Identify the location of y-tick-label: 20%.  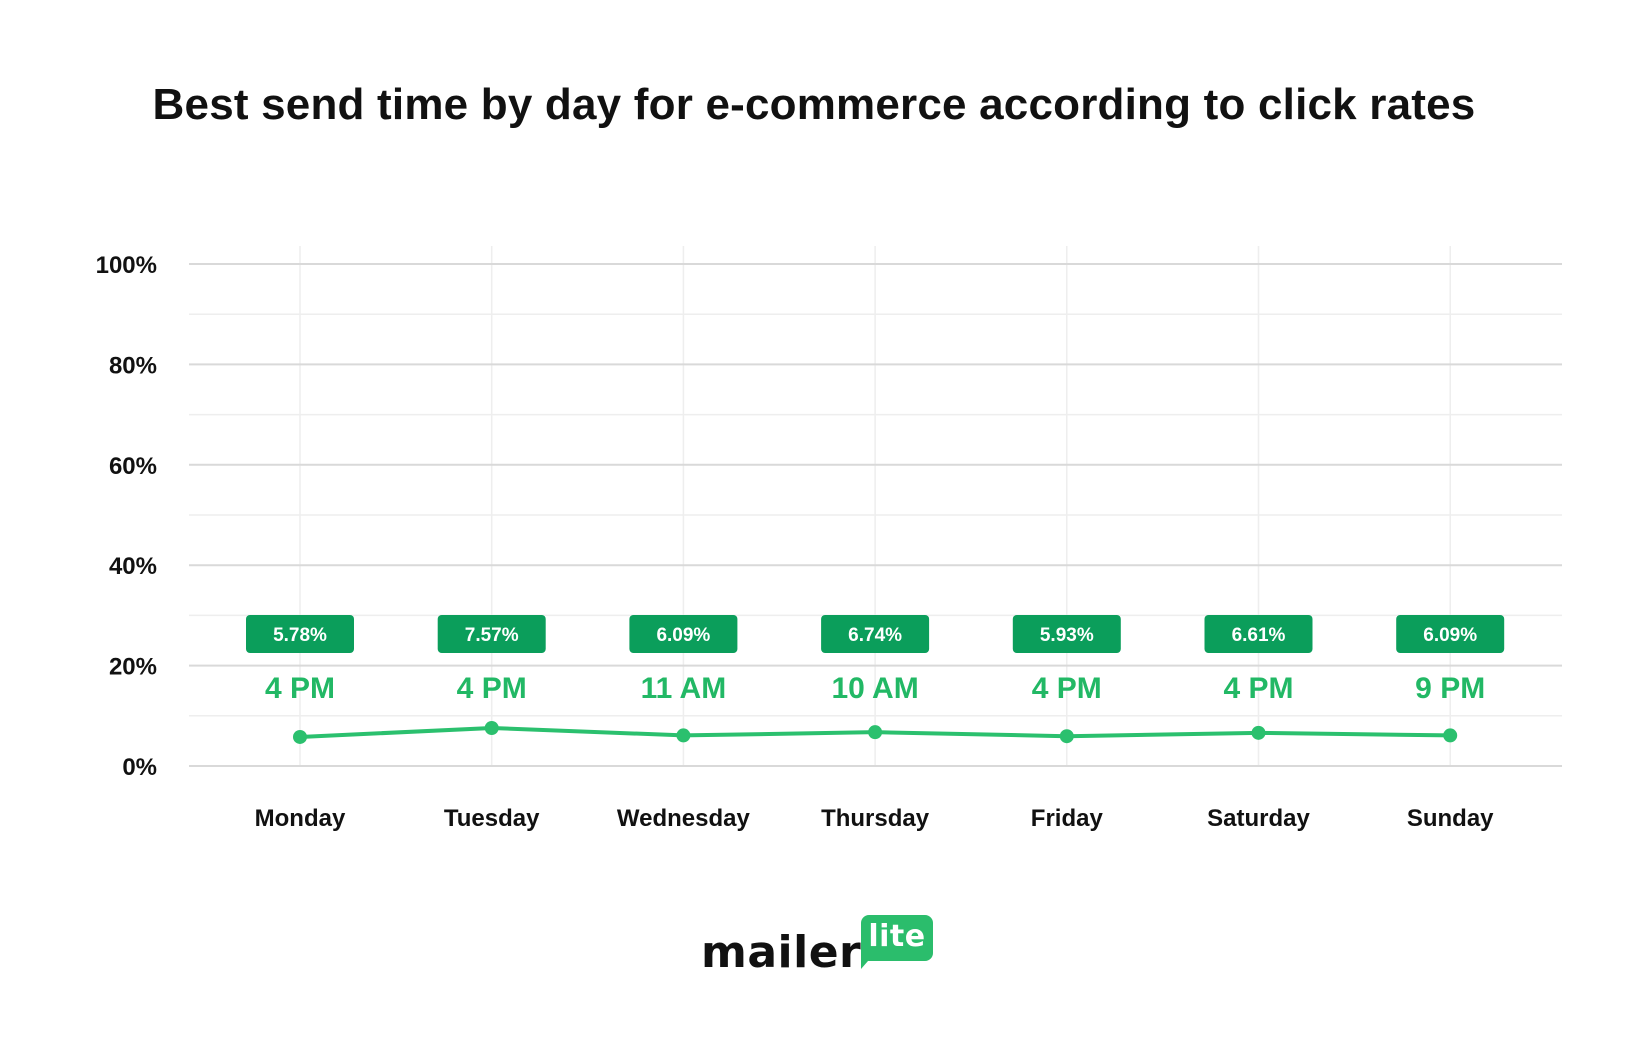
(133, 667).